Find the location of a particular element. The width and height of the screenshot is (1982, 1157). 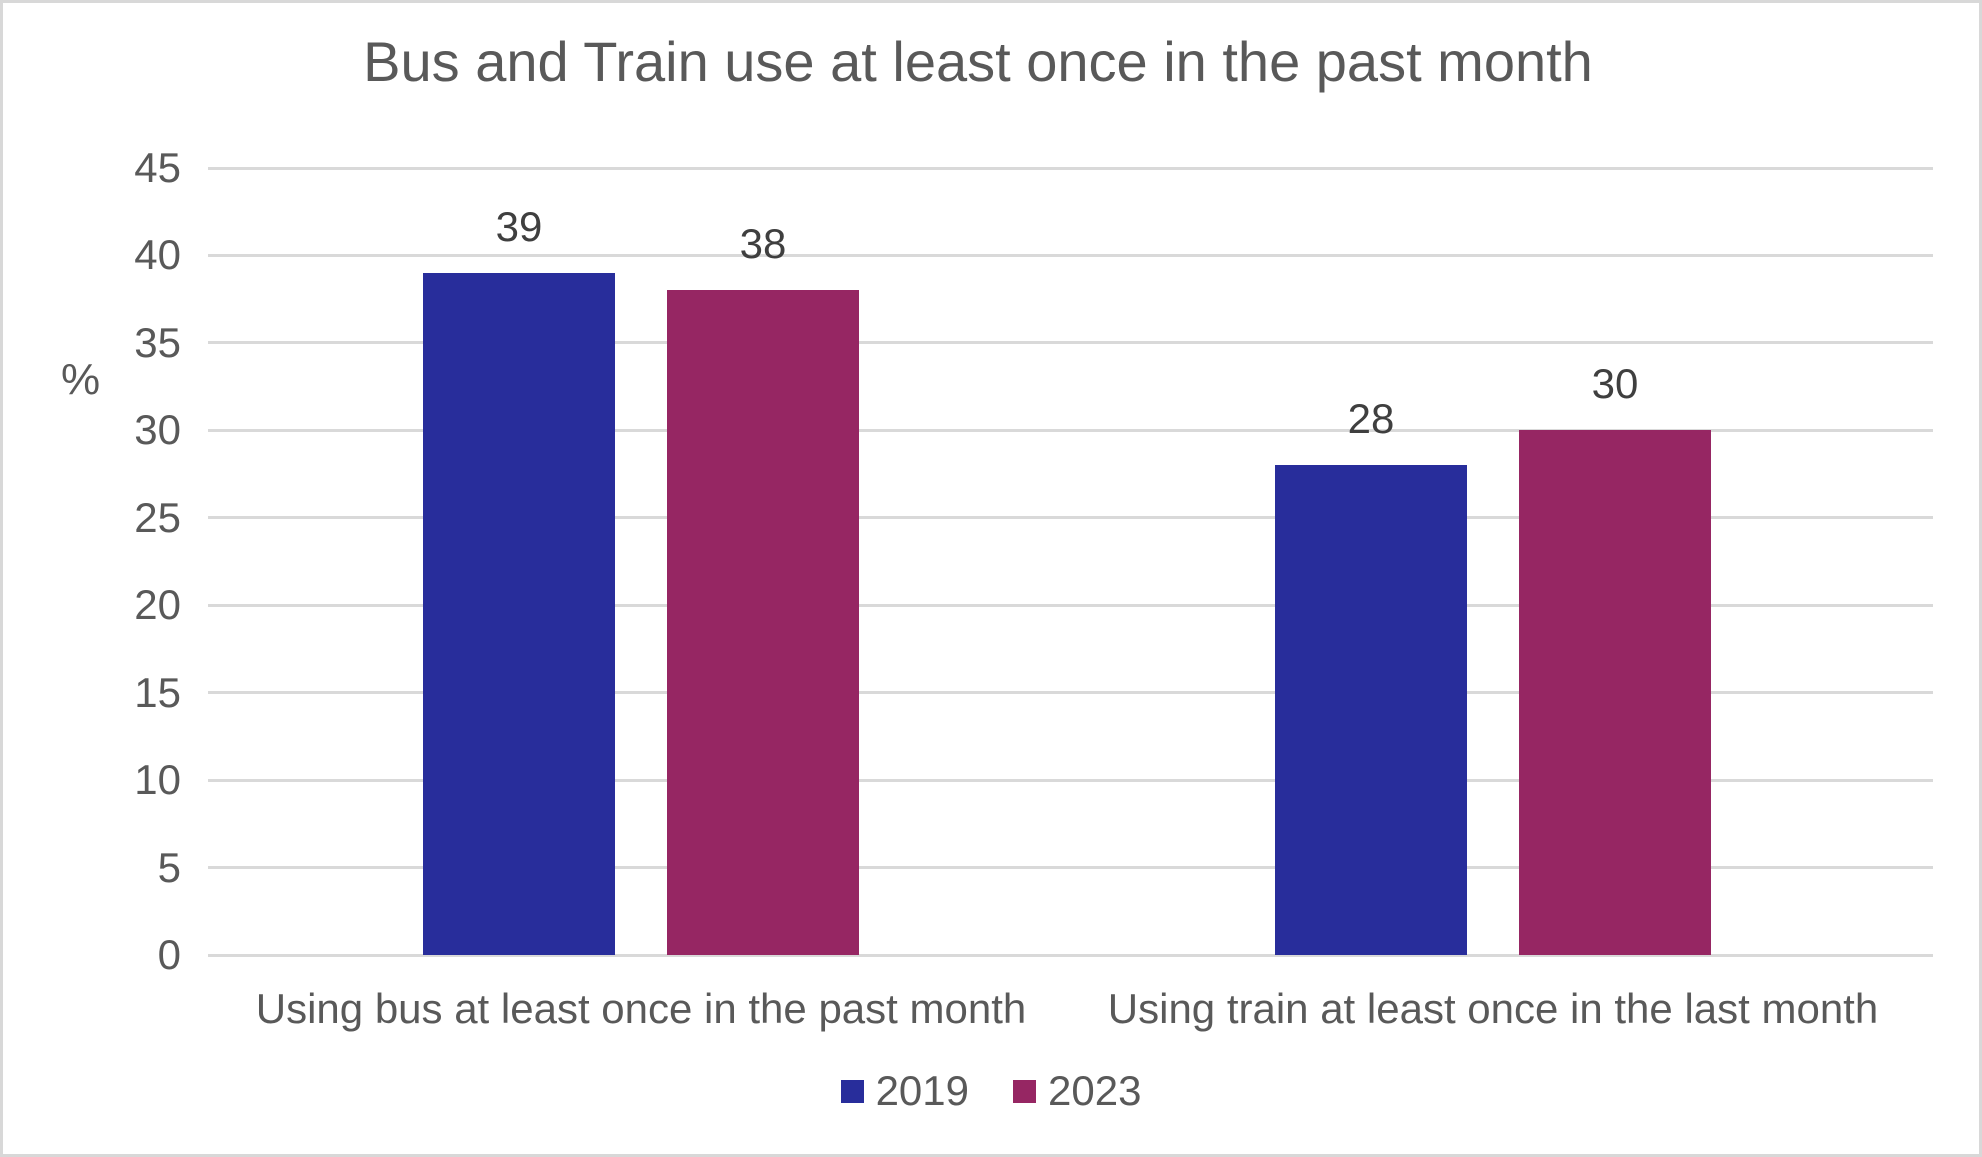

y-tick-35: 35 is located at coordinates (157, 342).